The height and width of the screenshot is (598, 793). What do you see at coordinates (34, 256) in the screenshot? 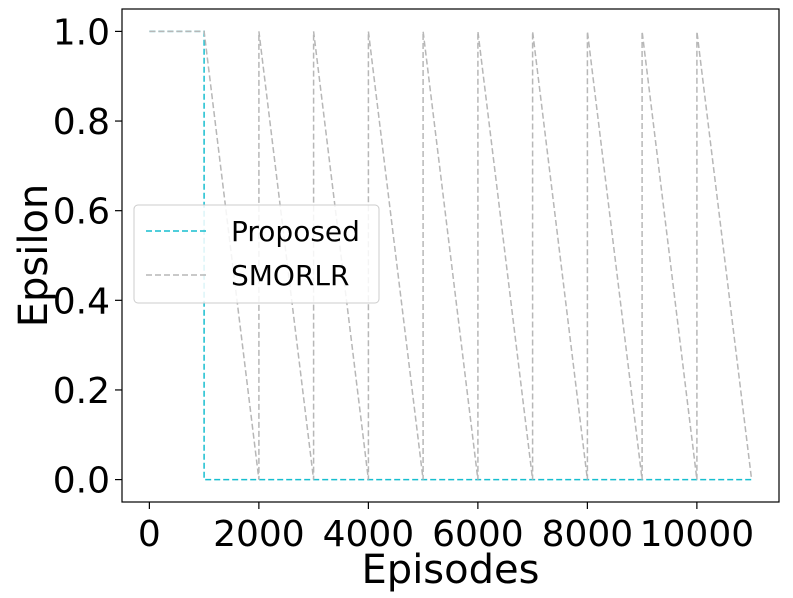
I see `y-axis-label: Epsilon` at bounding box center [34, 256].